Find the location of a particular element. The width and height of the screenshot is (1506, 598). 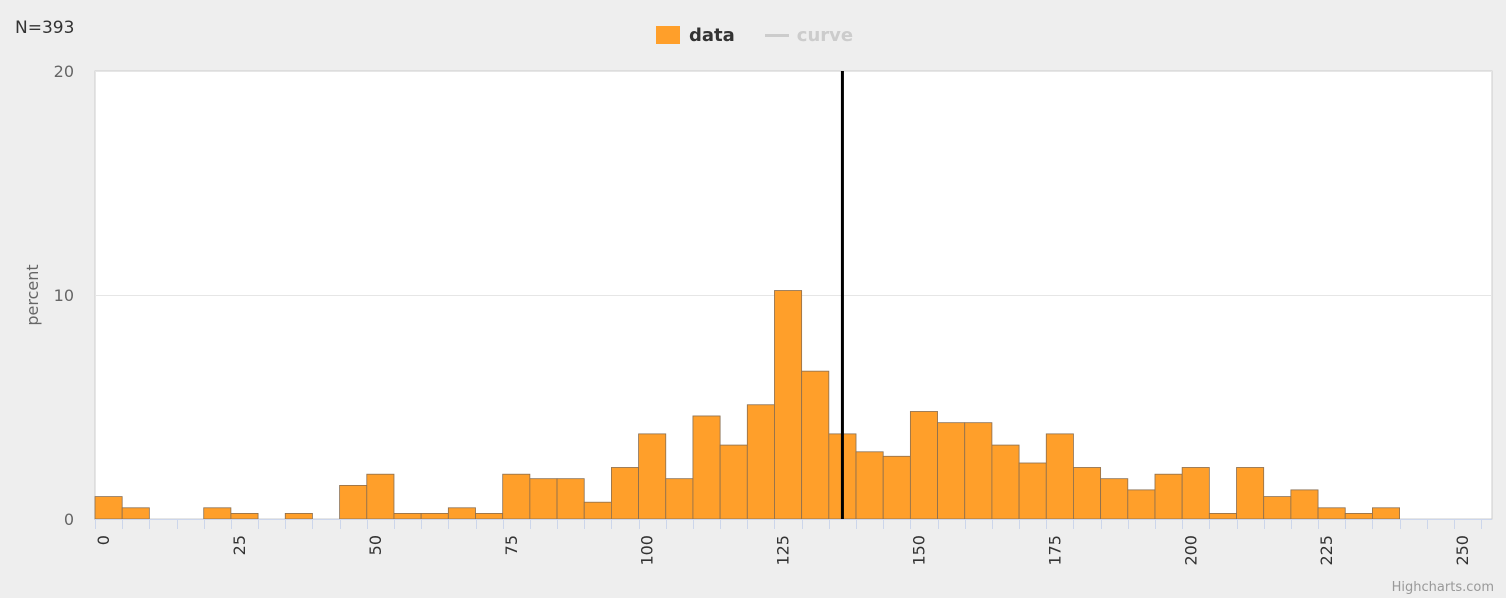

legend-item-data: data is located at coordinates (695, 35).